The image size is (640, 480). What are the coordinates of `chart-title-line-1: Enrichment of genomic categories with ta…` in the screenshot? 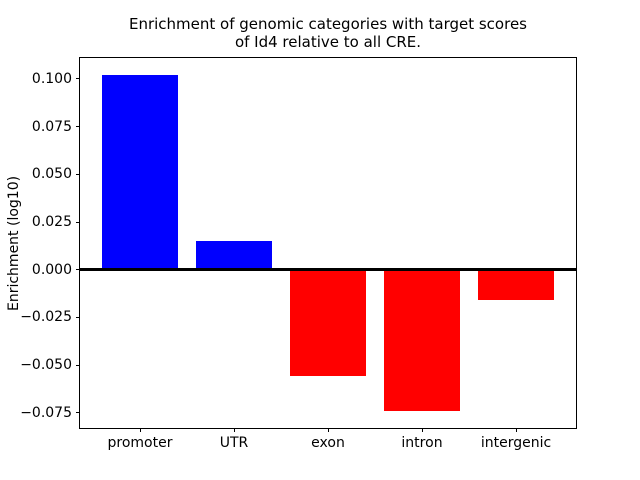 It's located at (327, 24).